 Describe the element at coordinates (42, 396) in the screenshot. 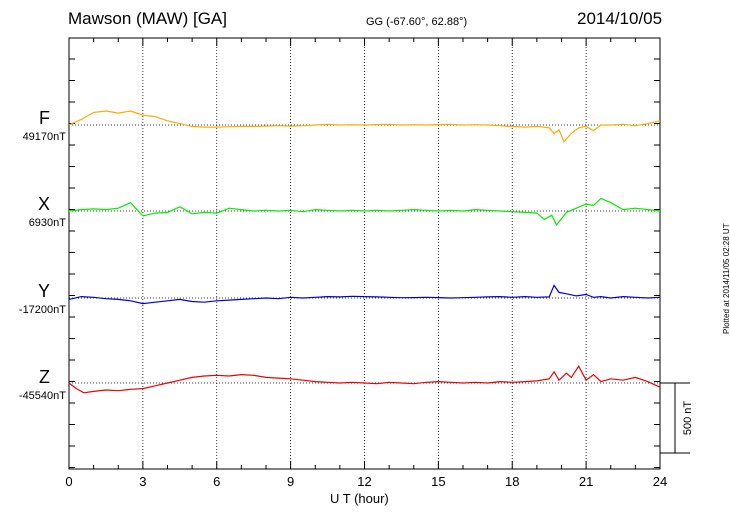

I see `baseline-label-z: -45540nT` at that location.